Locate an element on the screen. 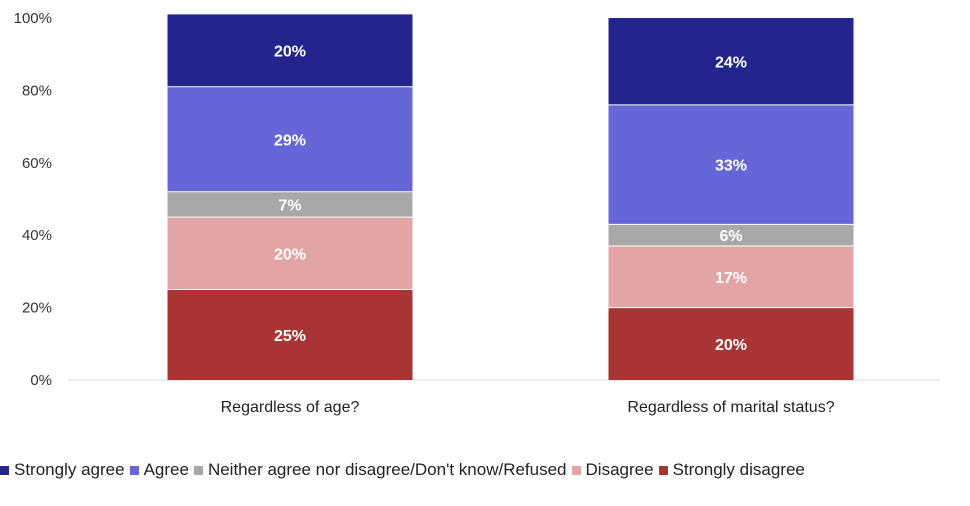 The image size is (970, 506). data-label: 17% is located at coordinates (731, 278).